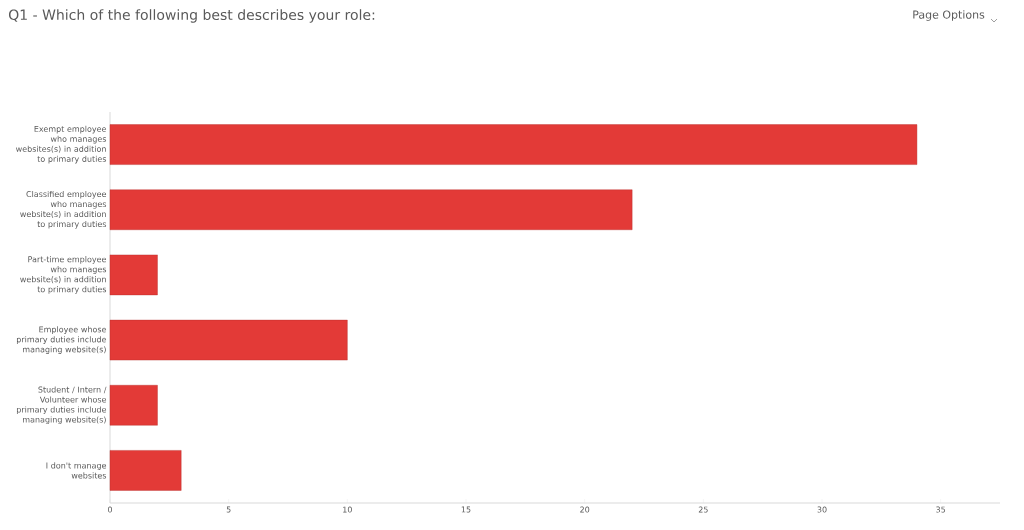 This screenshot has width=1024, height=530. I want to click on x-tick-label: 0, so click(110, 509).